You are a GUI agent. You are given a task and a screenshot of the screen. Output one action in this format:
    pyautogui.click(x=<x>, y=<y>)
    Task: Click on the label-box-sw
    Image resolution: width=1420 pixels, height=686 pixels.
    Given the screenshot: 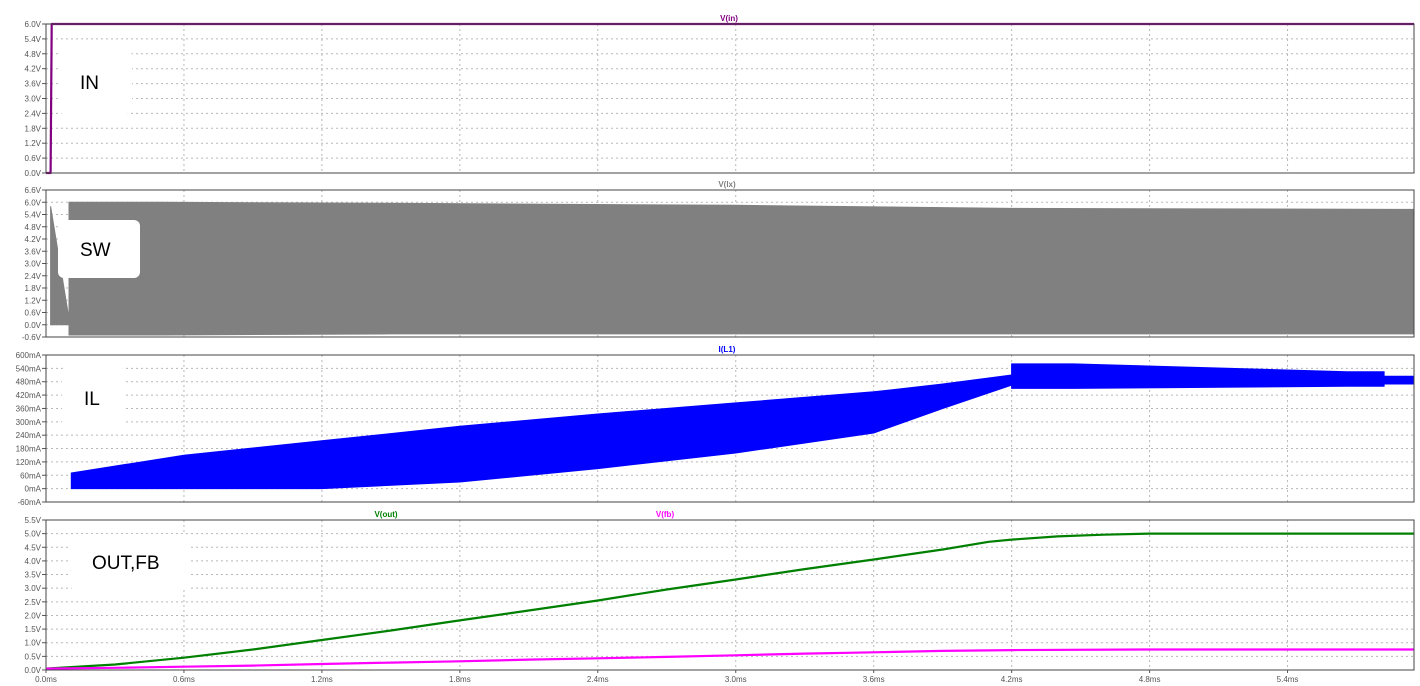 What is the action you would take?
    pyautogui.click(x=99, y=249)
    